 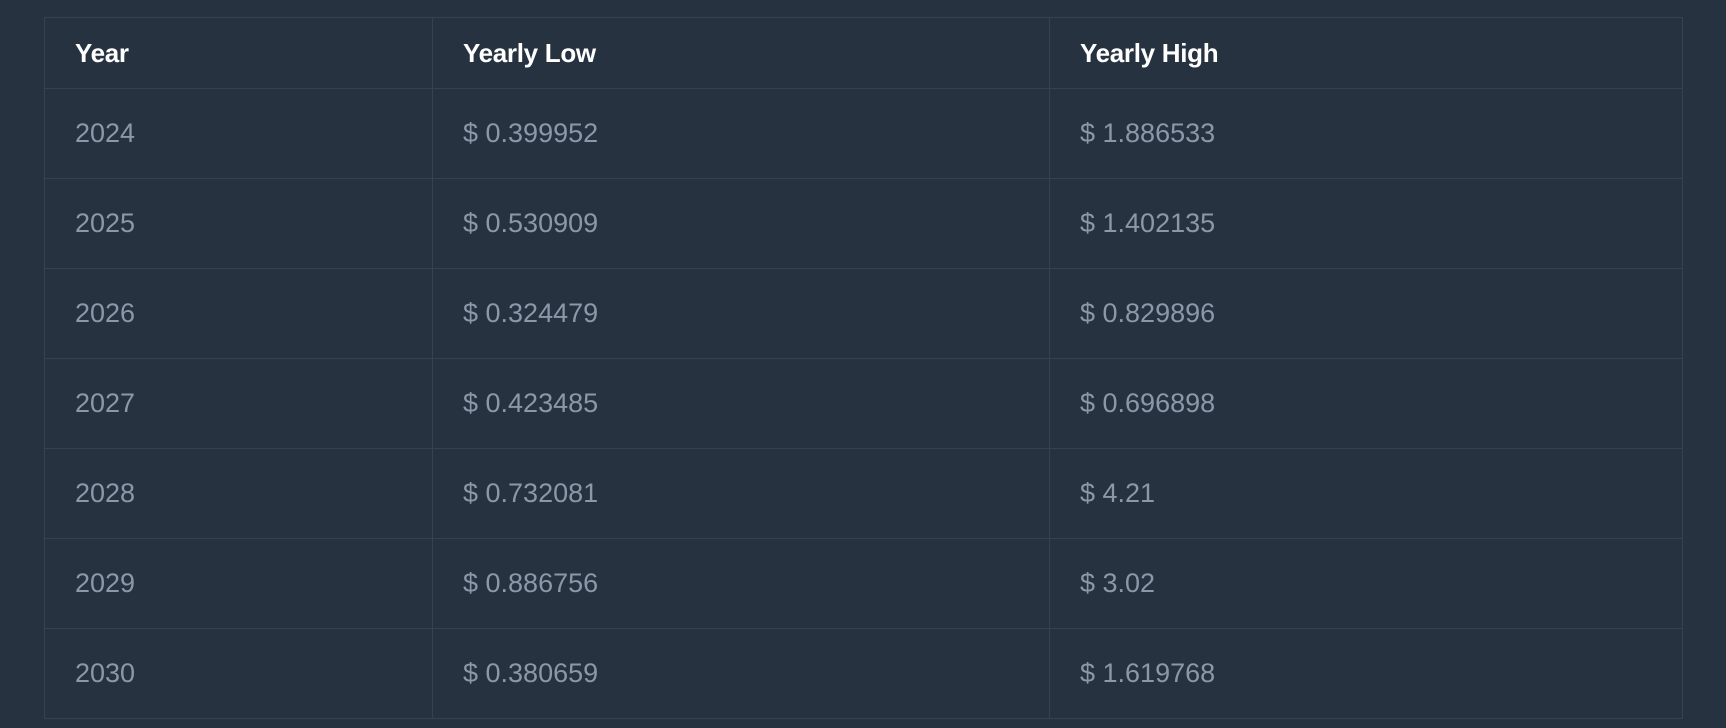 What do you see at coordinates (238, 673) in the screenshot?
I see `cell-year: 2030` at bounding box center [238, 673].